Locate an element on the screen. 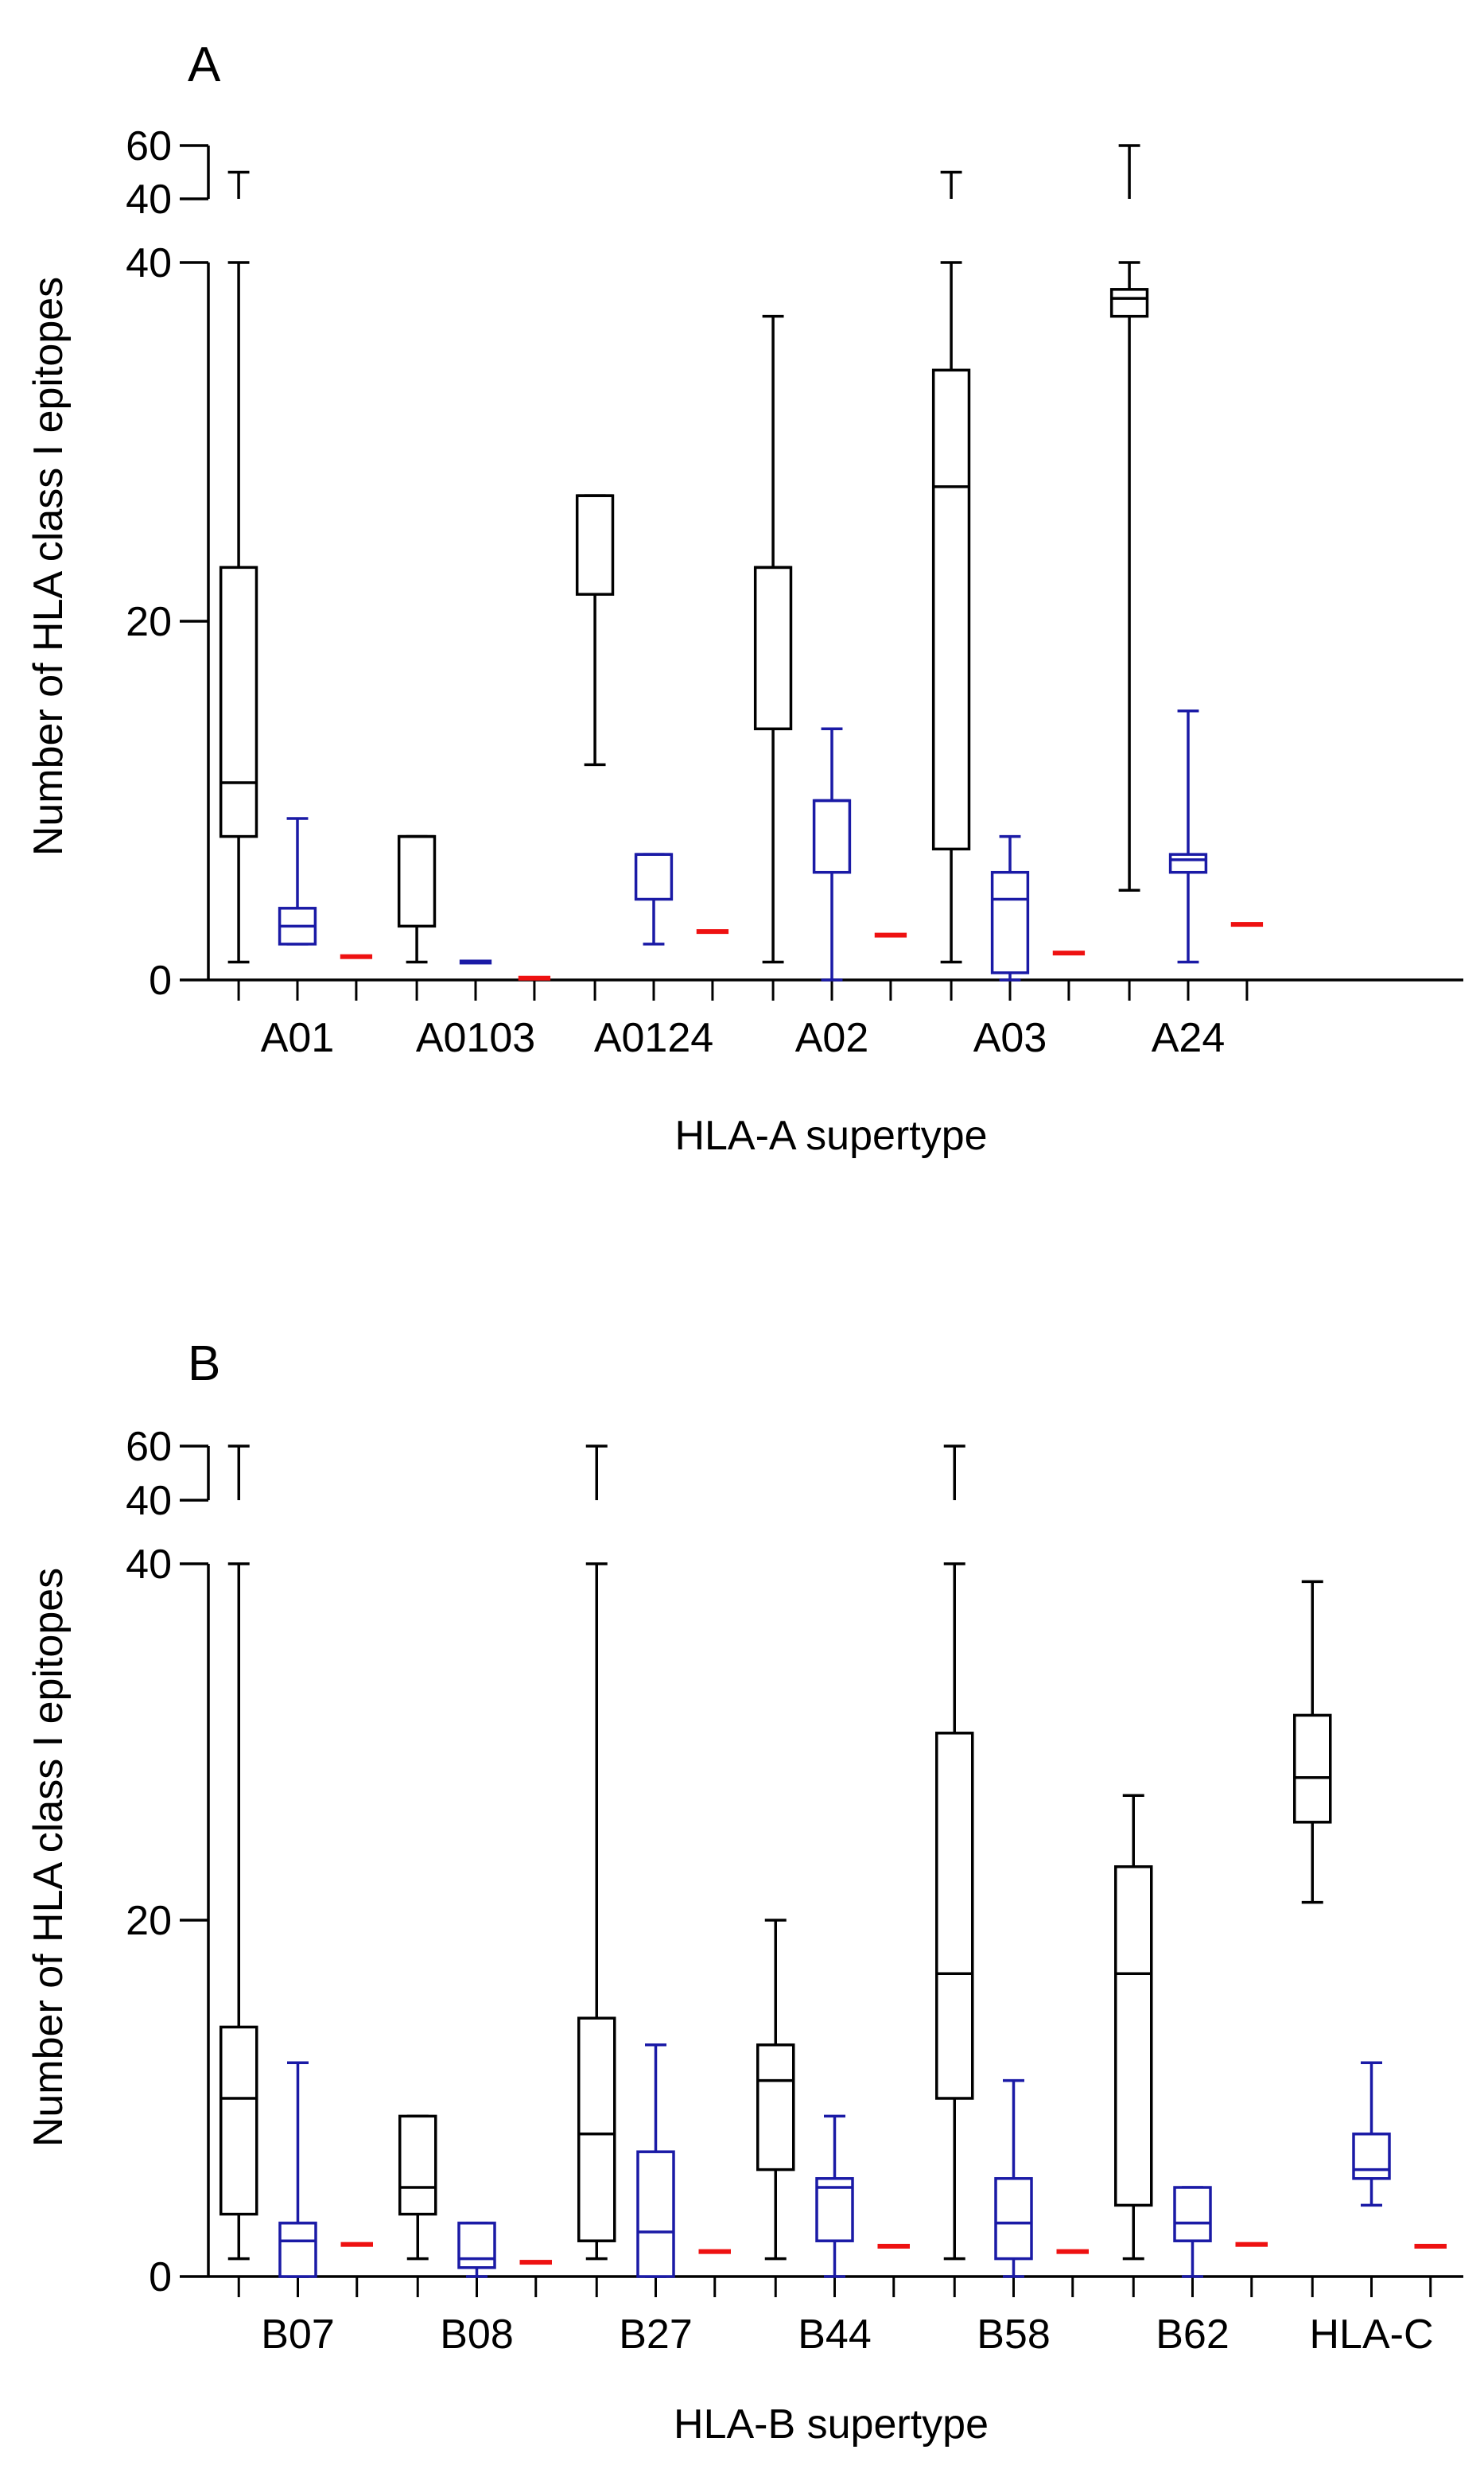 The height and width of the screenshot is (2469, 1484). box-b07-red is located at coordinates (356, 2244).